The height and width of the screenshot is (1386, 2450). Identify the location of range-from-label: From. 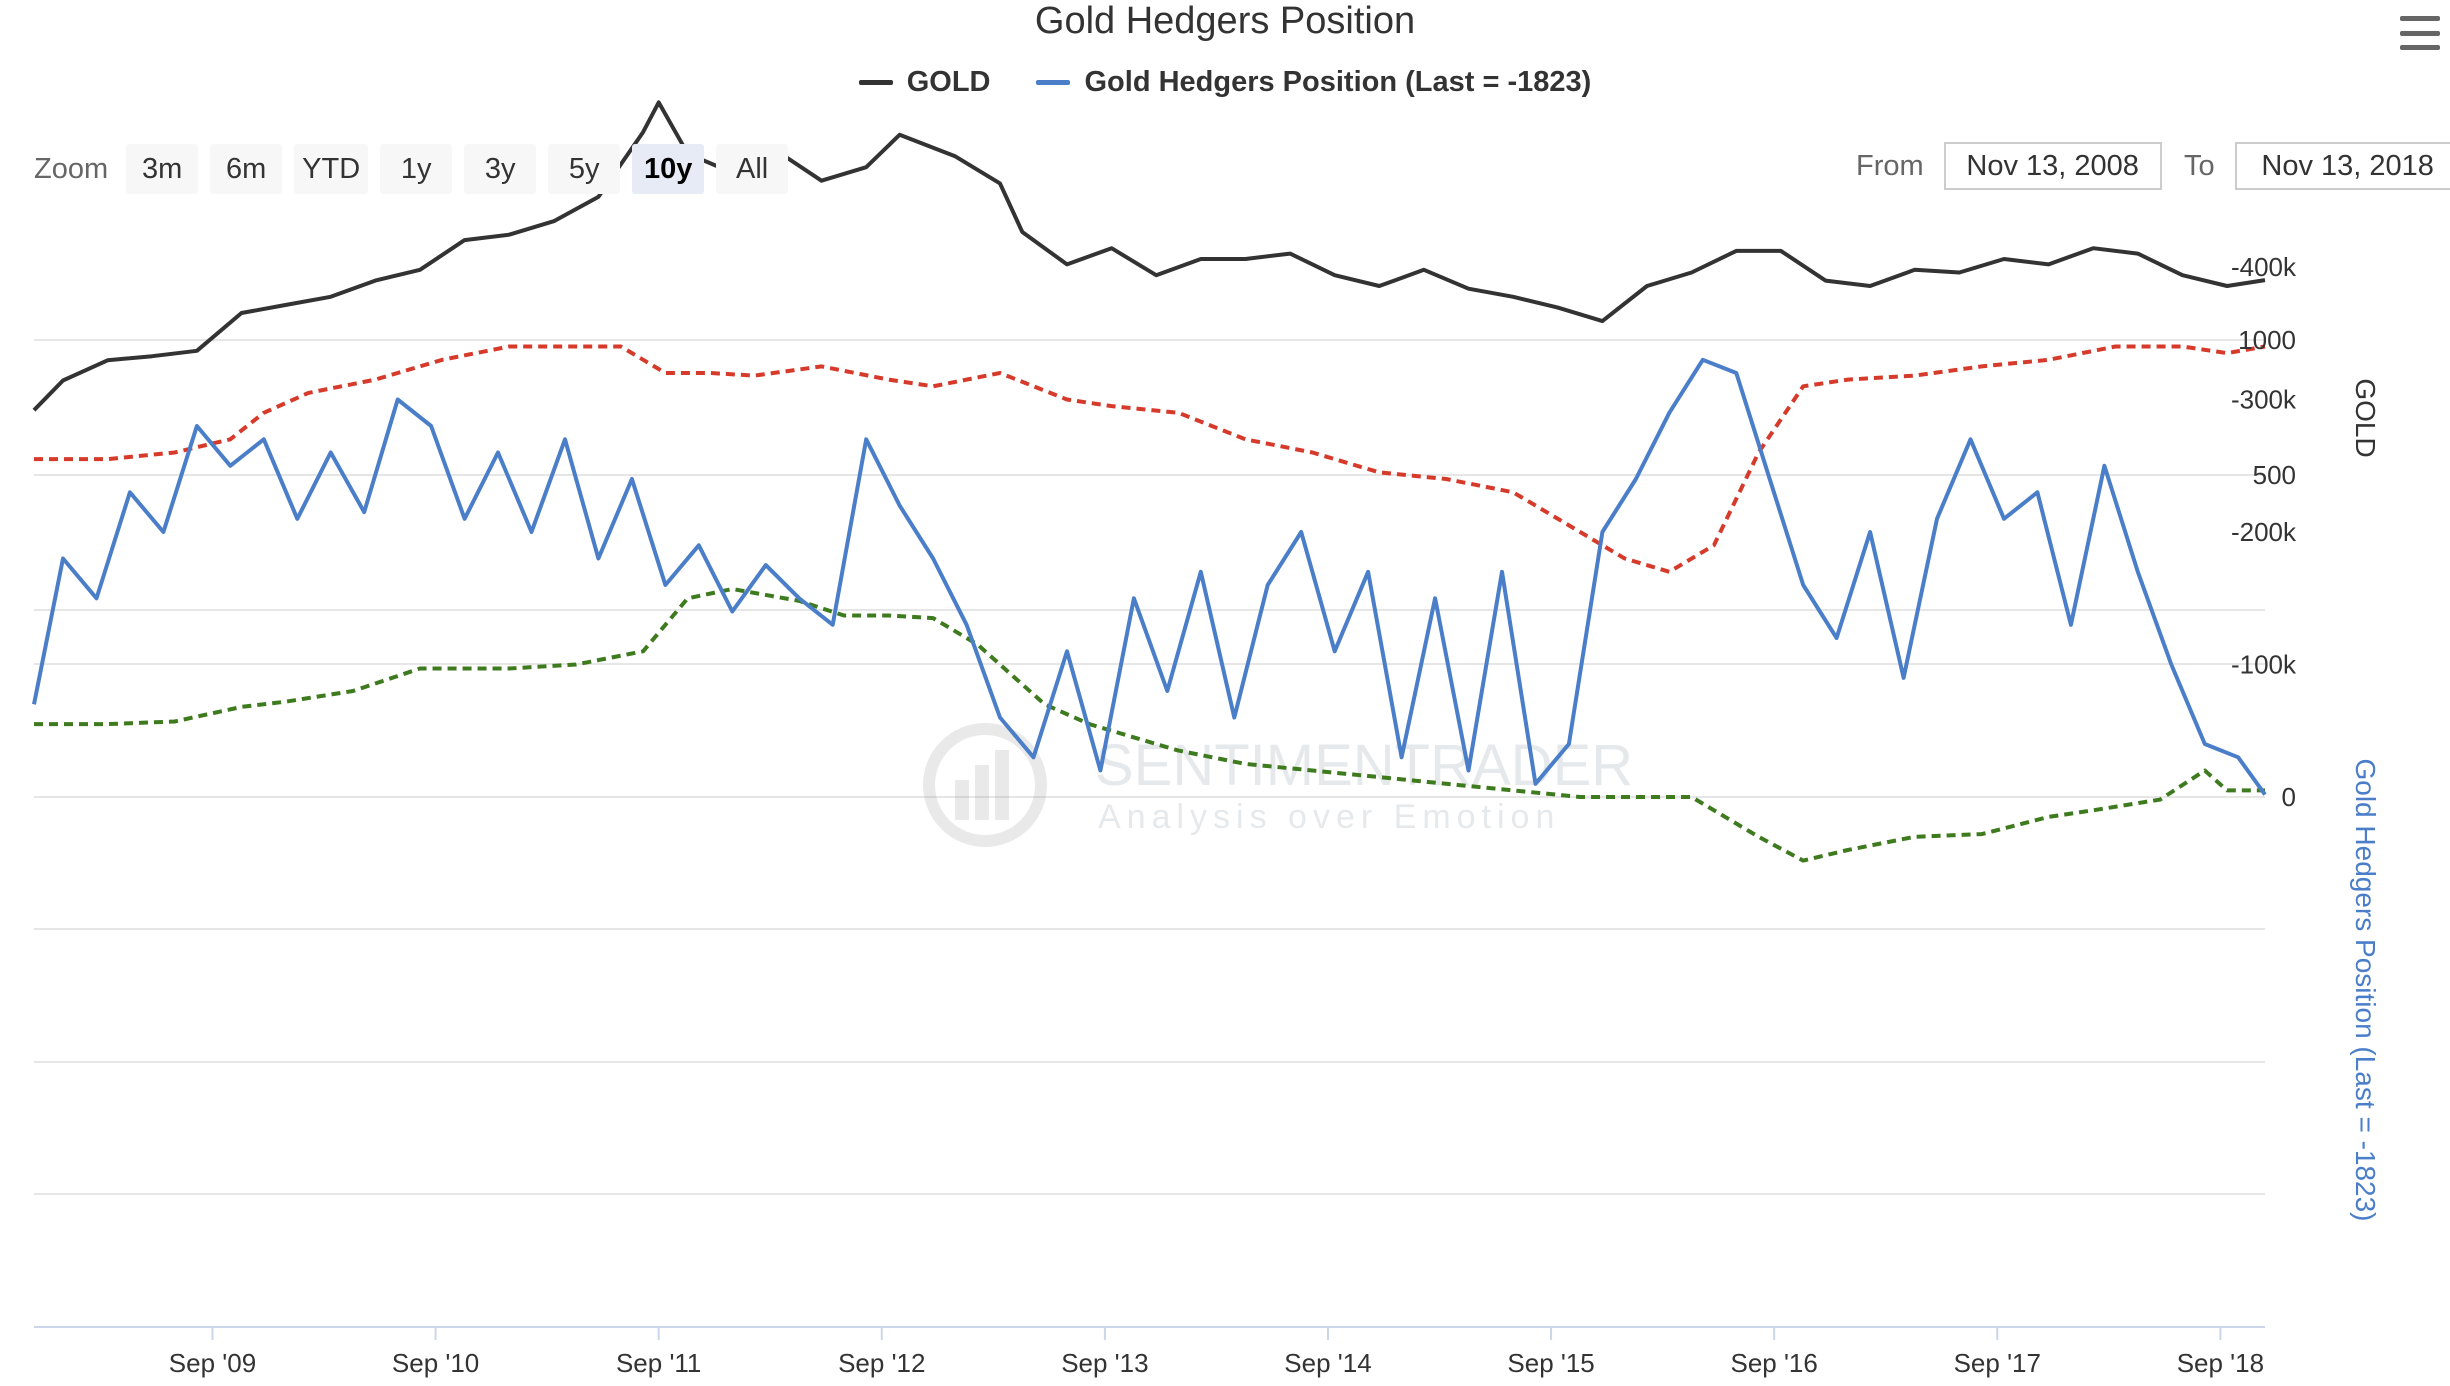
(1890, 165).